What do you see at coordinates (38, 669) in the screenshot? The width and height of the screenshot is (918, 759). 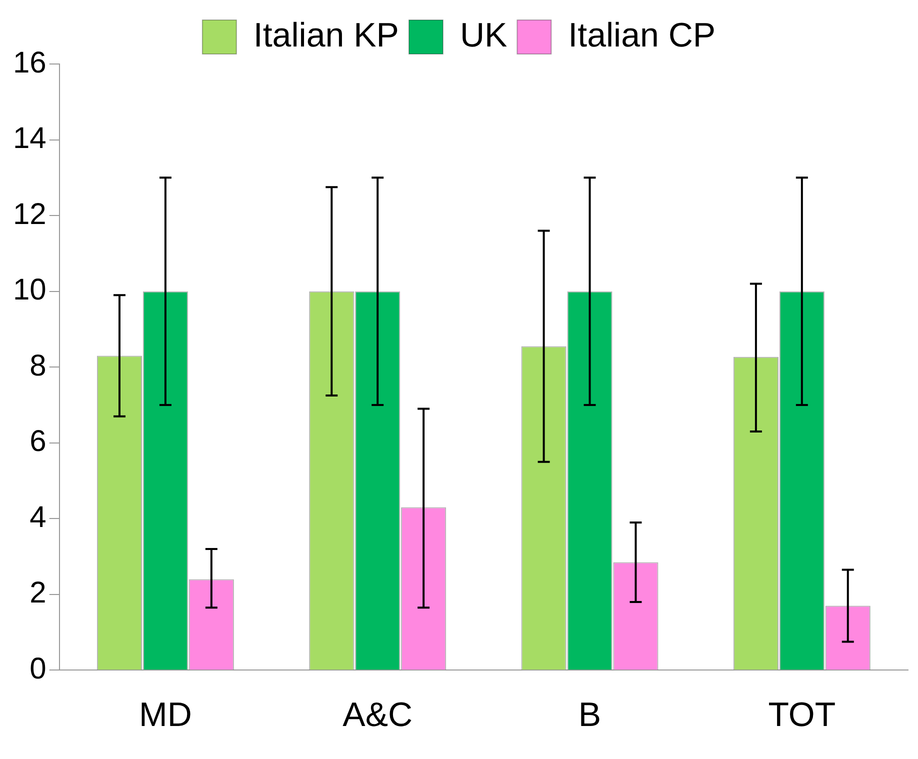 I see `y-tick-label: 0` at bounding box center [38, 669].